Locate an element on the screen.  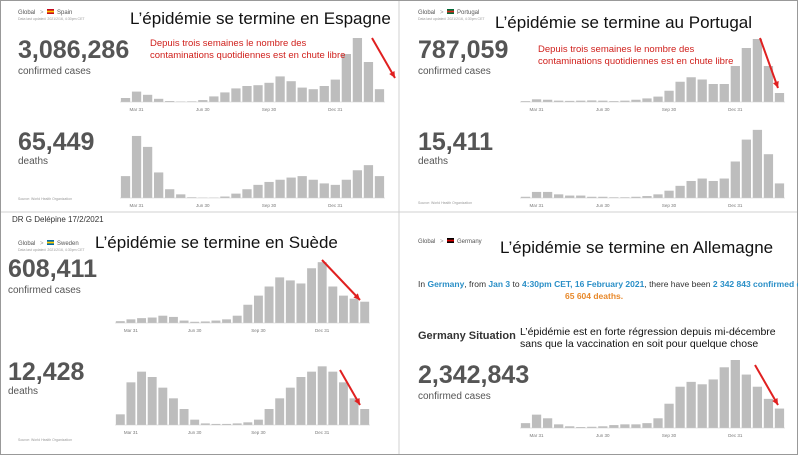
sentence-part: Germany is located at coordinates (445, 284).